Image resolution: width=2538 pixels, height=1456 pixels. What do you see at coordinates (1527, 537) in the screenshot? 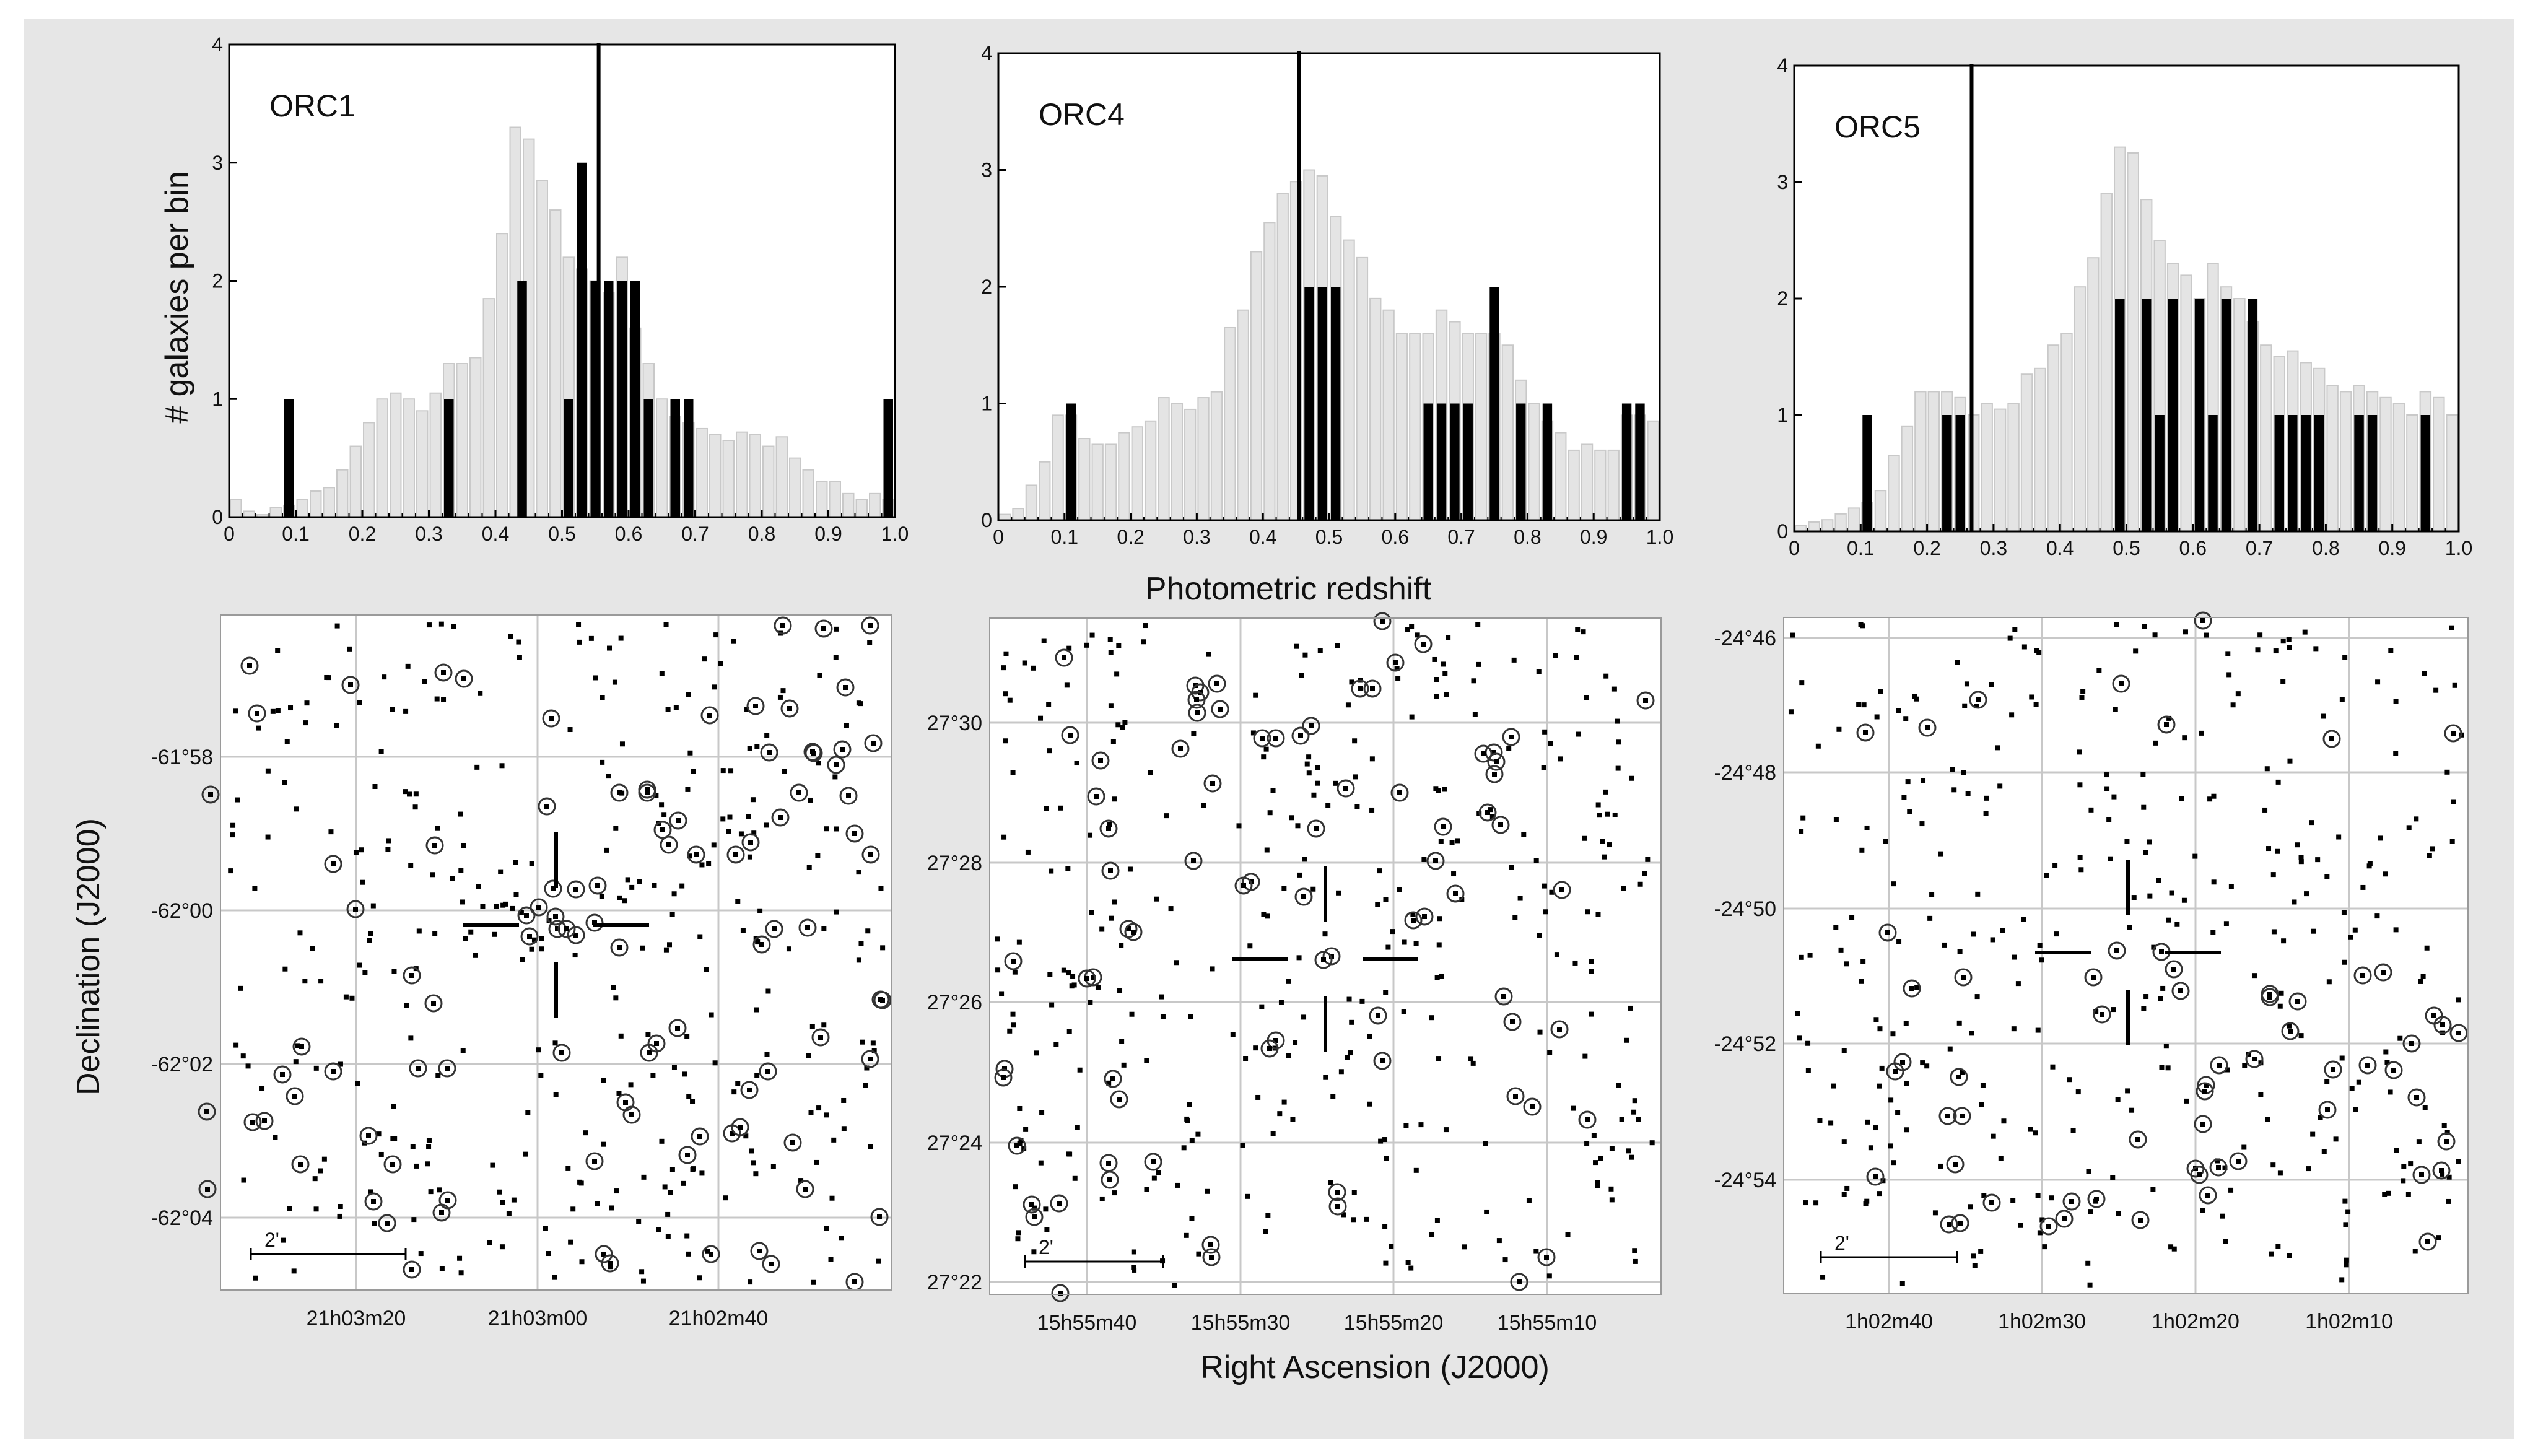
I see `x-tick-label: 0.8` at bounding box center [1527, 537].